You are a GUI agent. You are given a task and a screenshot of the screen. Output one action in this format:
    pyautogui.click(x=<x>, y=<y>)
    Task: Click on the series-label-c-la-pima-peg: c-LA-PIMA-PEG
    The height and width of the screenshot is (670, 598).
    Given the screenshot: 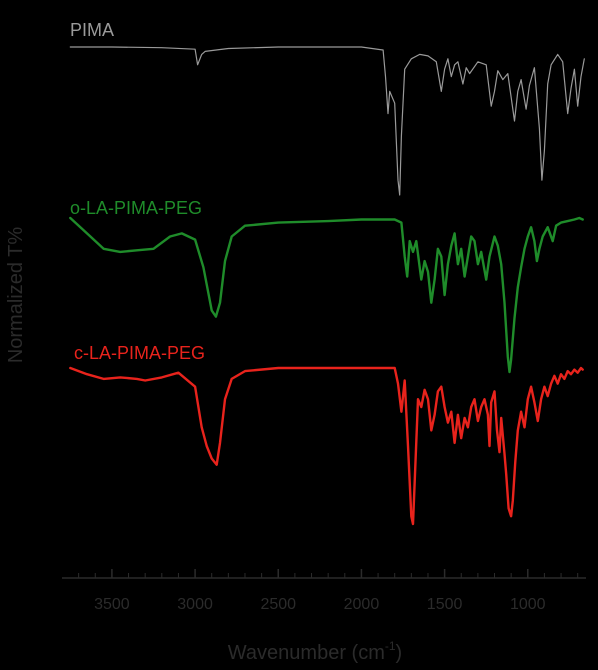 What is the action you would take?
    pyautogui.click(x=139, y=353)
    